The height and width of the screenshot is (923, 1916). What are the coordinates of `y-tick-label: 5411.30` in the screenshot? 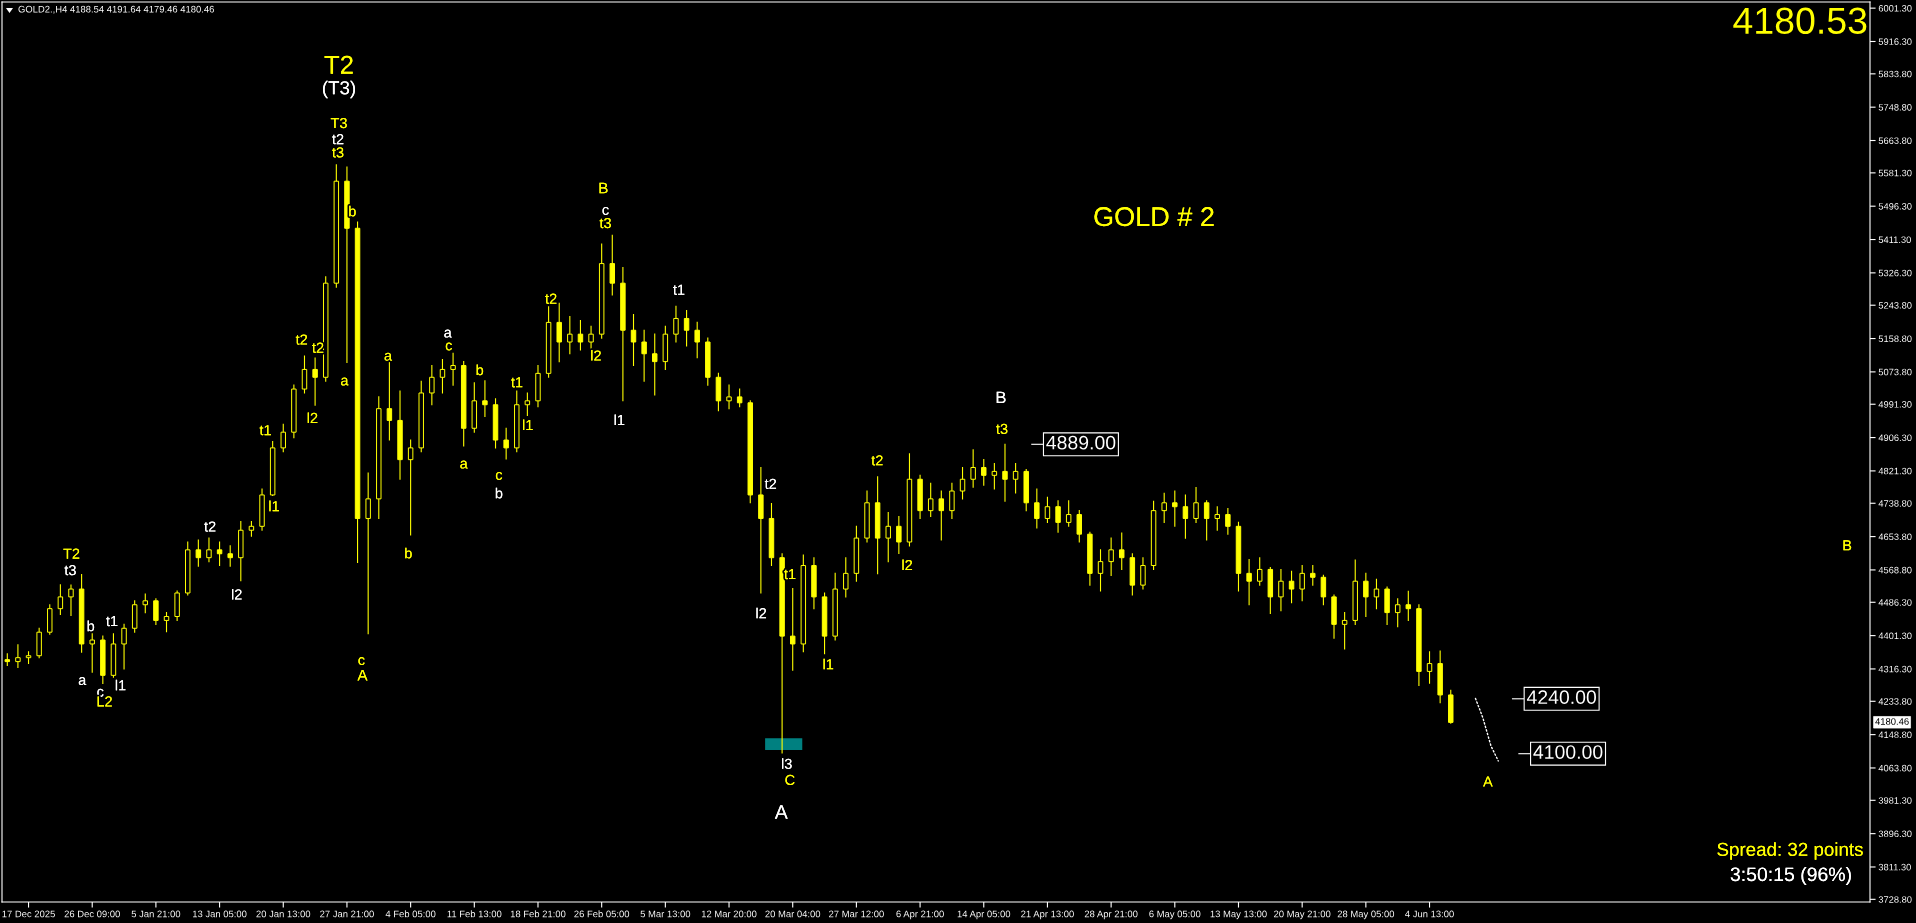 It's located at (1894, 239).